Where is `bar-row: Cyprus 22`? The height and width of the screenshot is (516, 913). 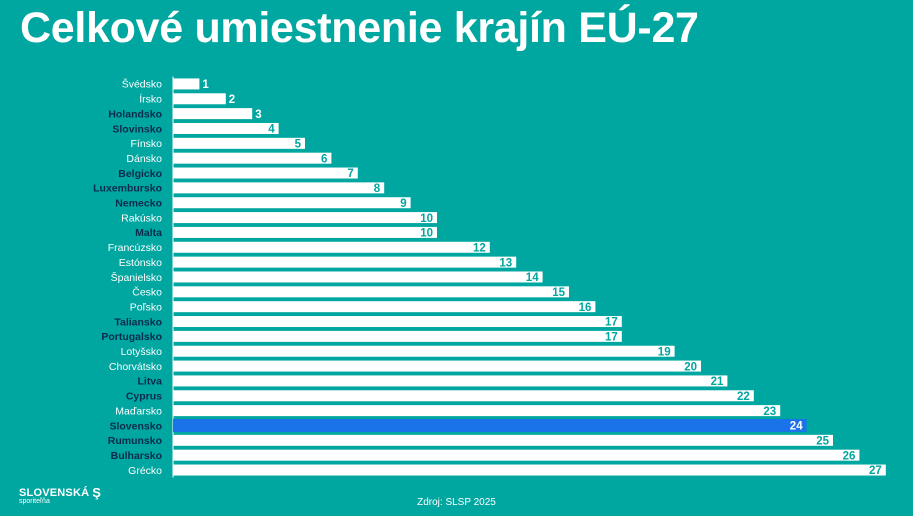
bar-row: Cyprus 22 is located at coordinates (440, 396).